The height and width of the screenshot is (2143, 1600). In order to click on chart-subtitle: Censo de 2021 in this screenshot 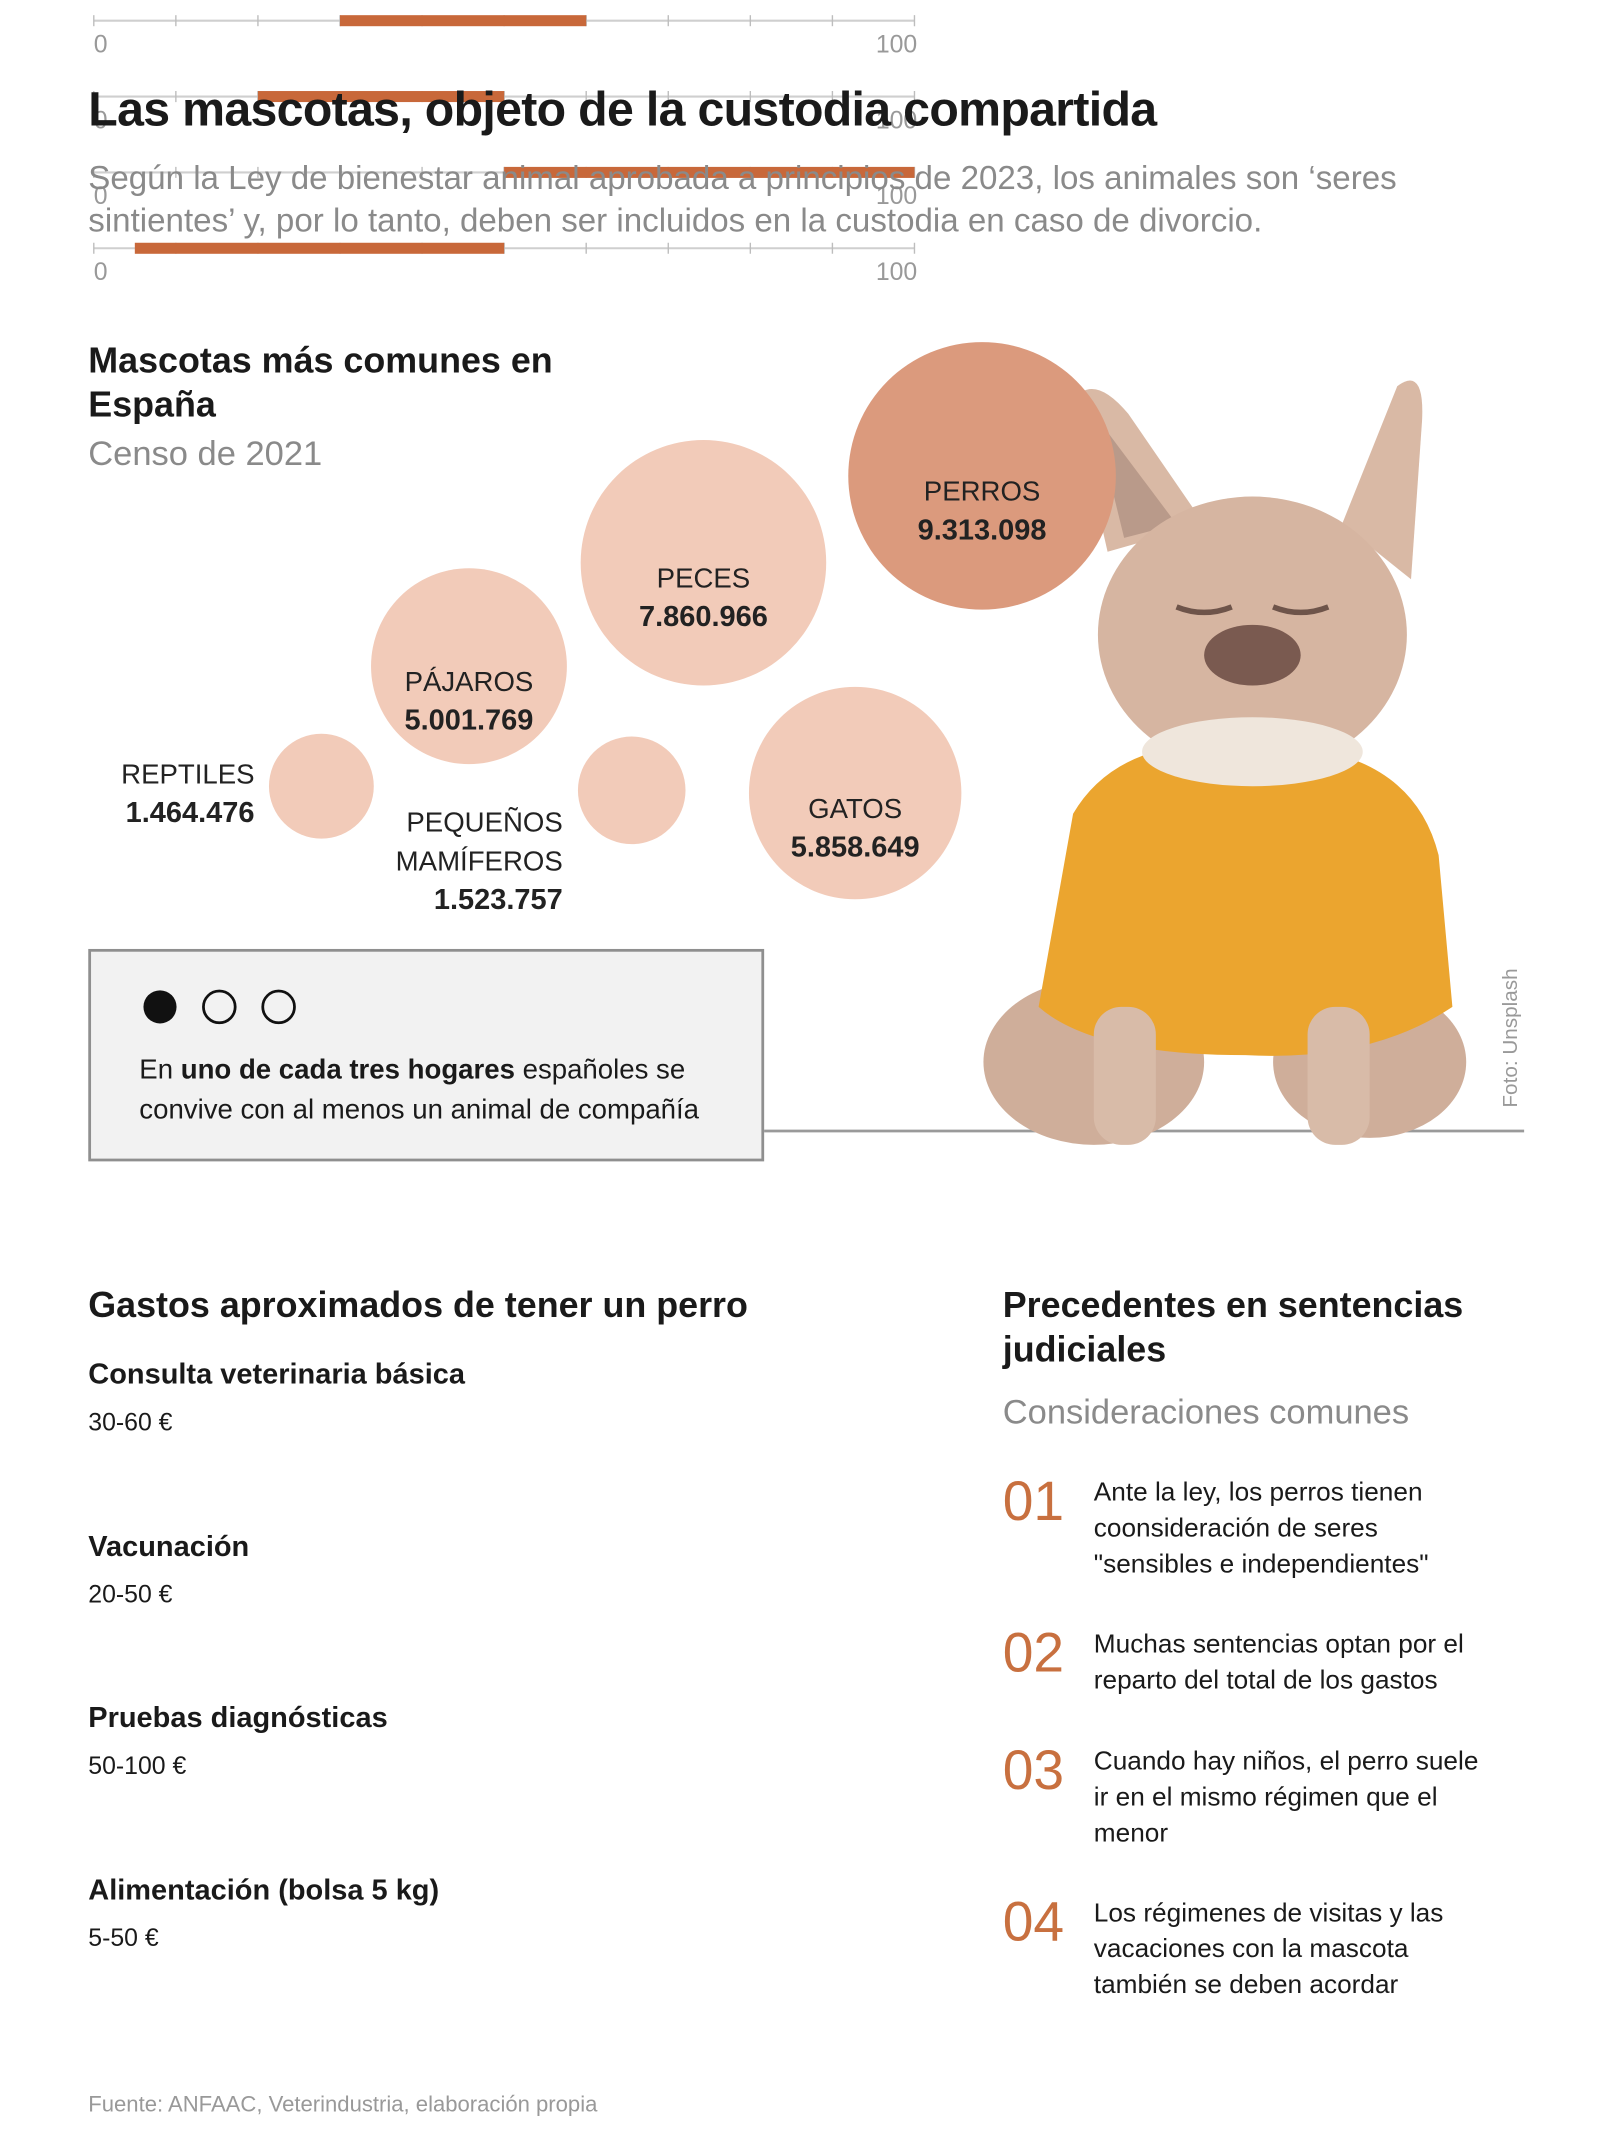, I will do `click(205, 454)`.